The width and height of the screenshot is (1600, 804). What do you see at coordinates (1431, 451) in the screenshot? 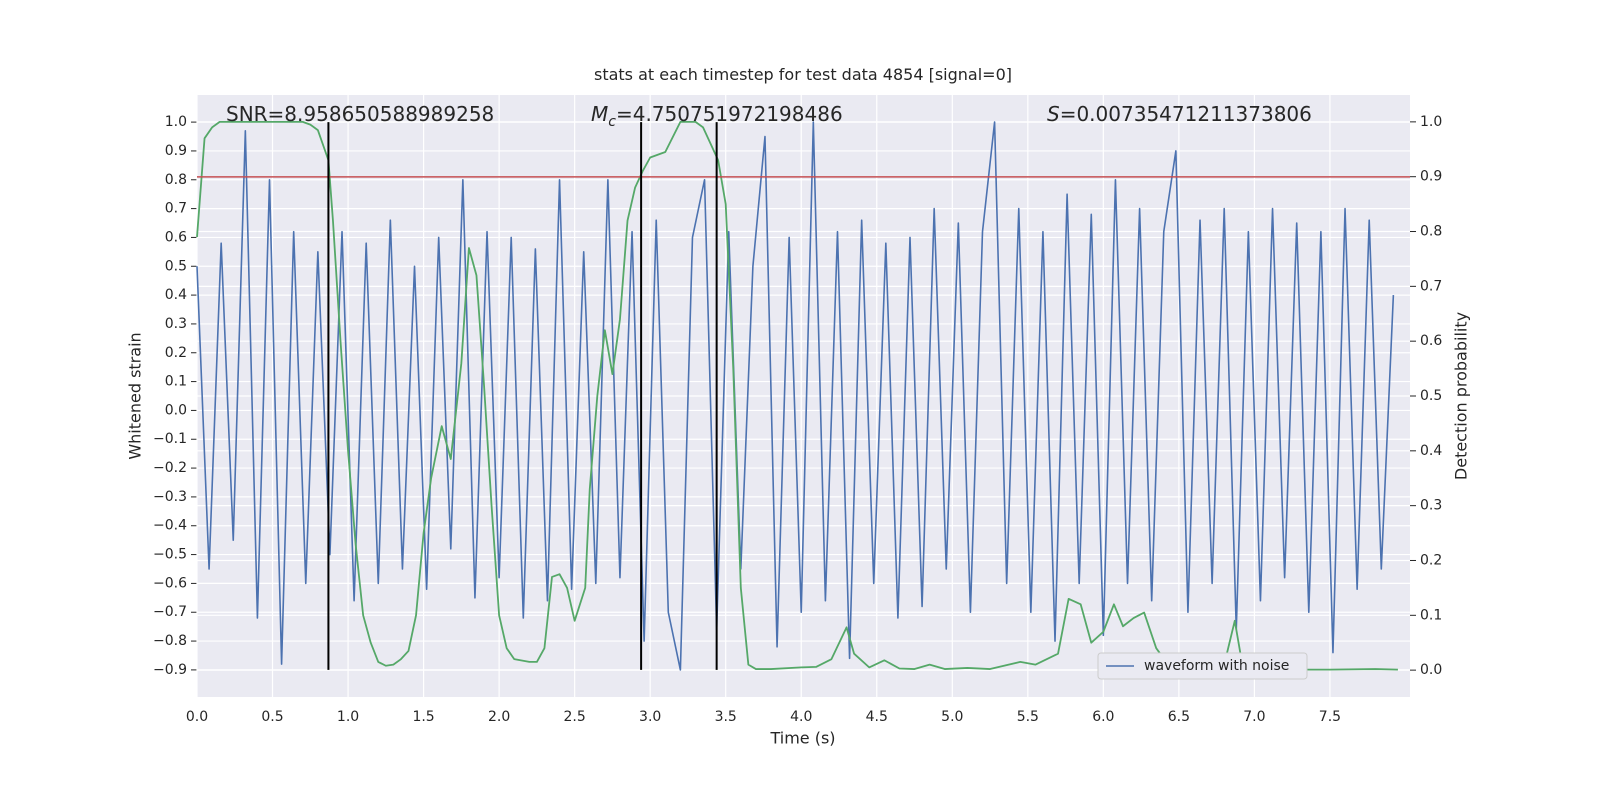
I see `y2-tick-label: 0.4` at bounding box center [1431, 451].